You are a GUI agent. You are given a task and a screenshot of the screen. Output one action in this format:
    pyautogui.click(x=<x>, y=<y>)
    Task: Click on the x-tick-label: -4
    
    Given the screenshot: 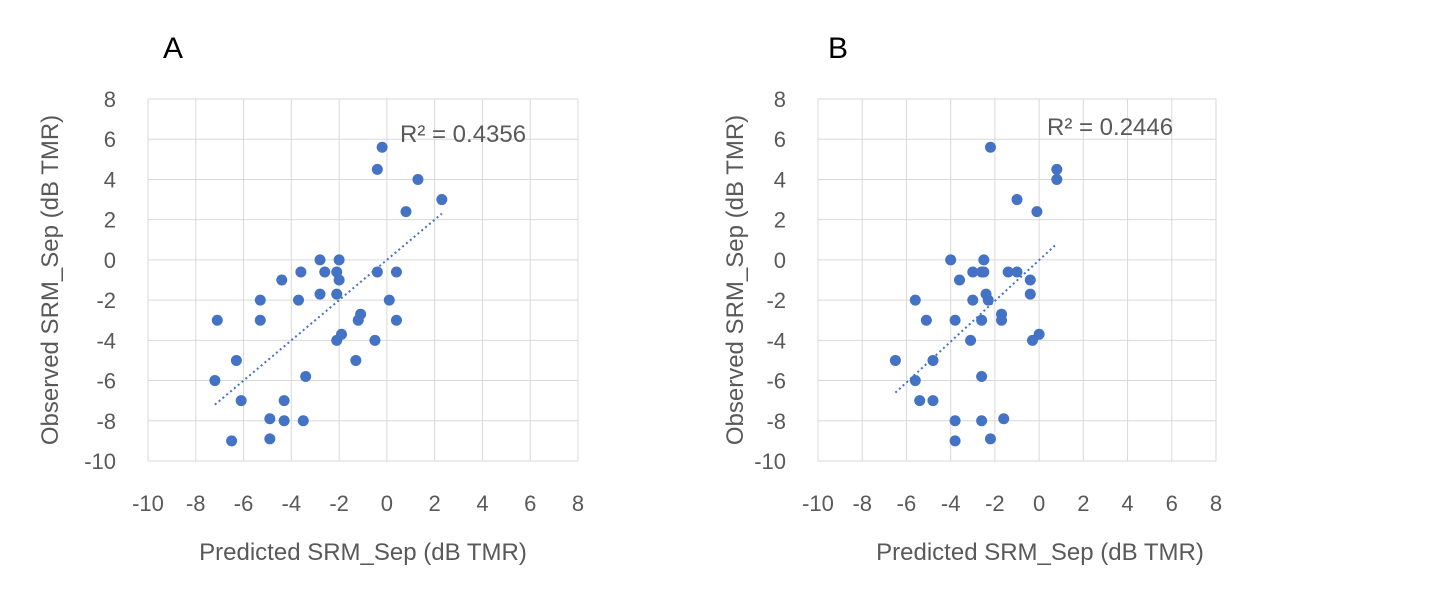 What is the action you would take?
    pyautogui.click(x=951, y=503)
    